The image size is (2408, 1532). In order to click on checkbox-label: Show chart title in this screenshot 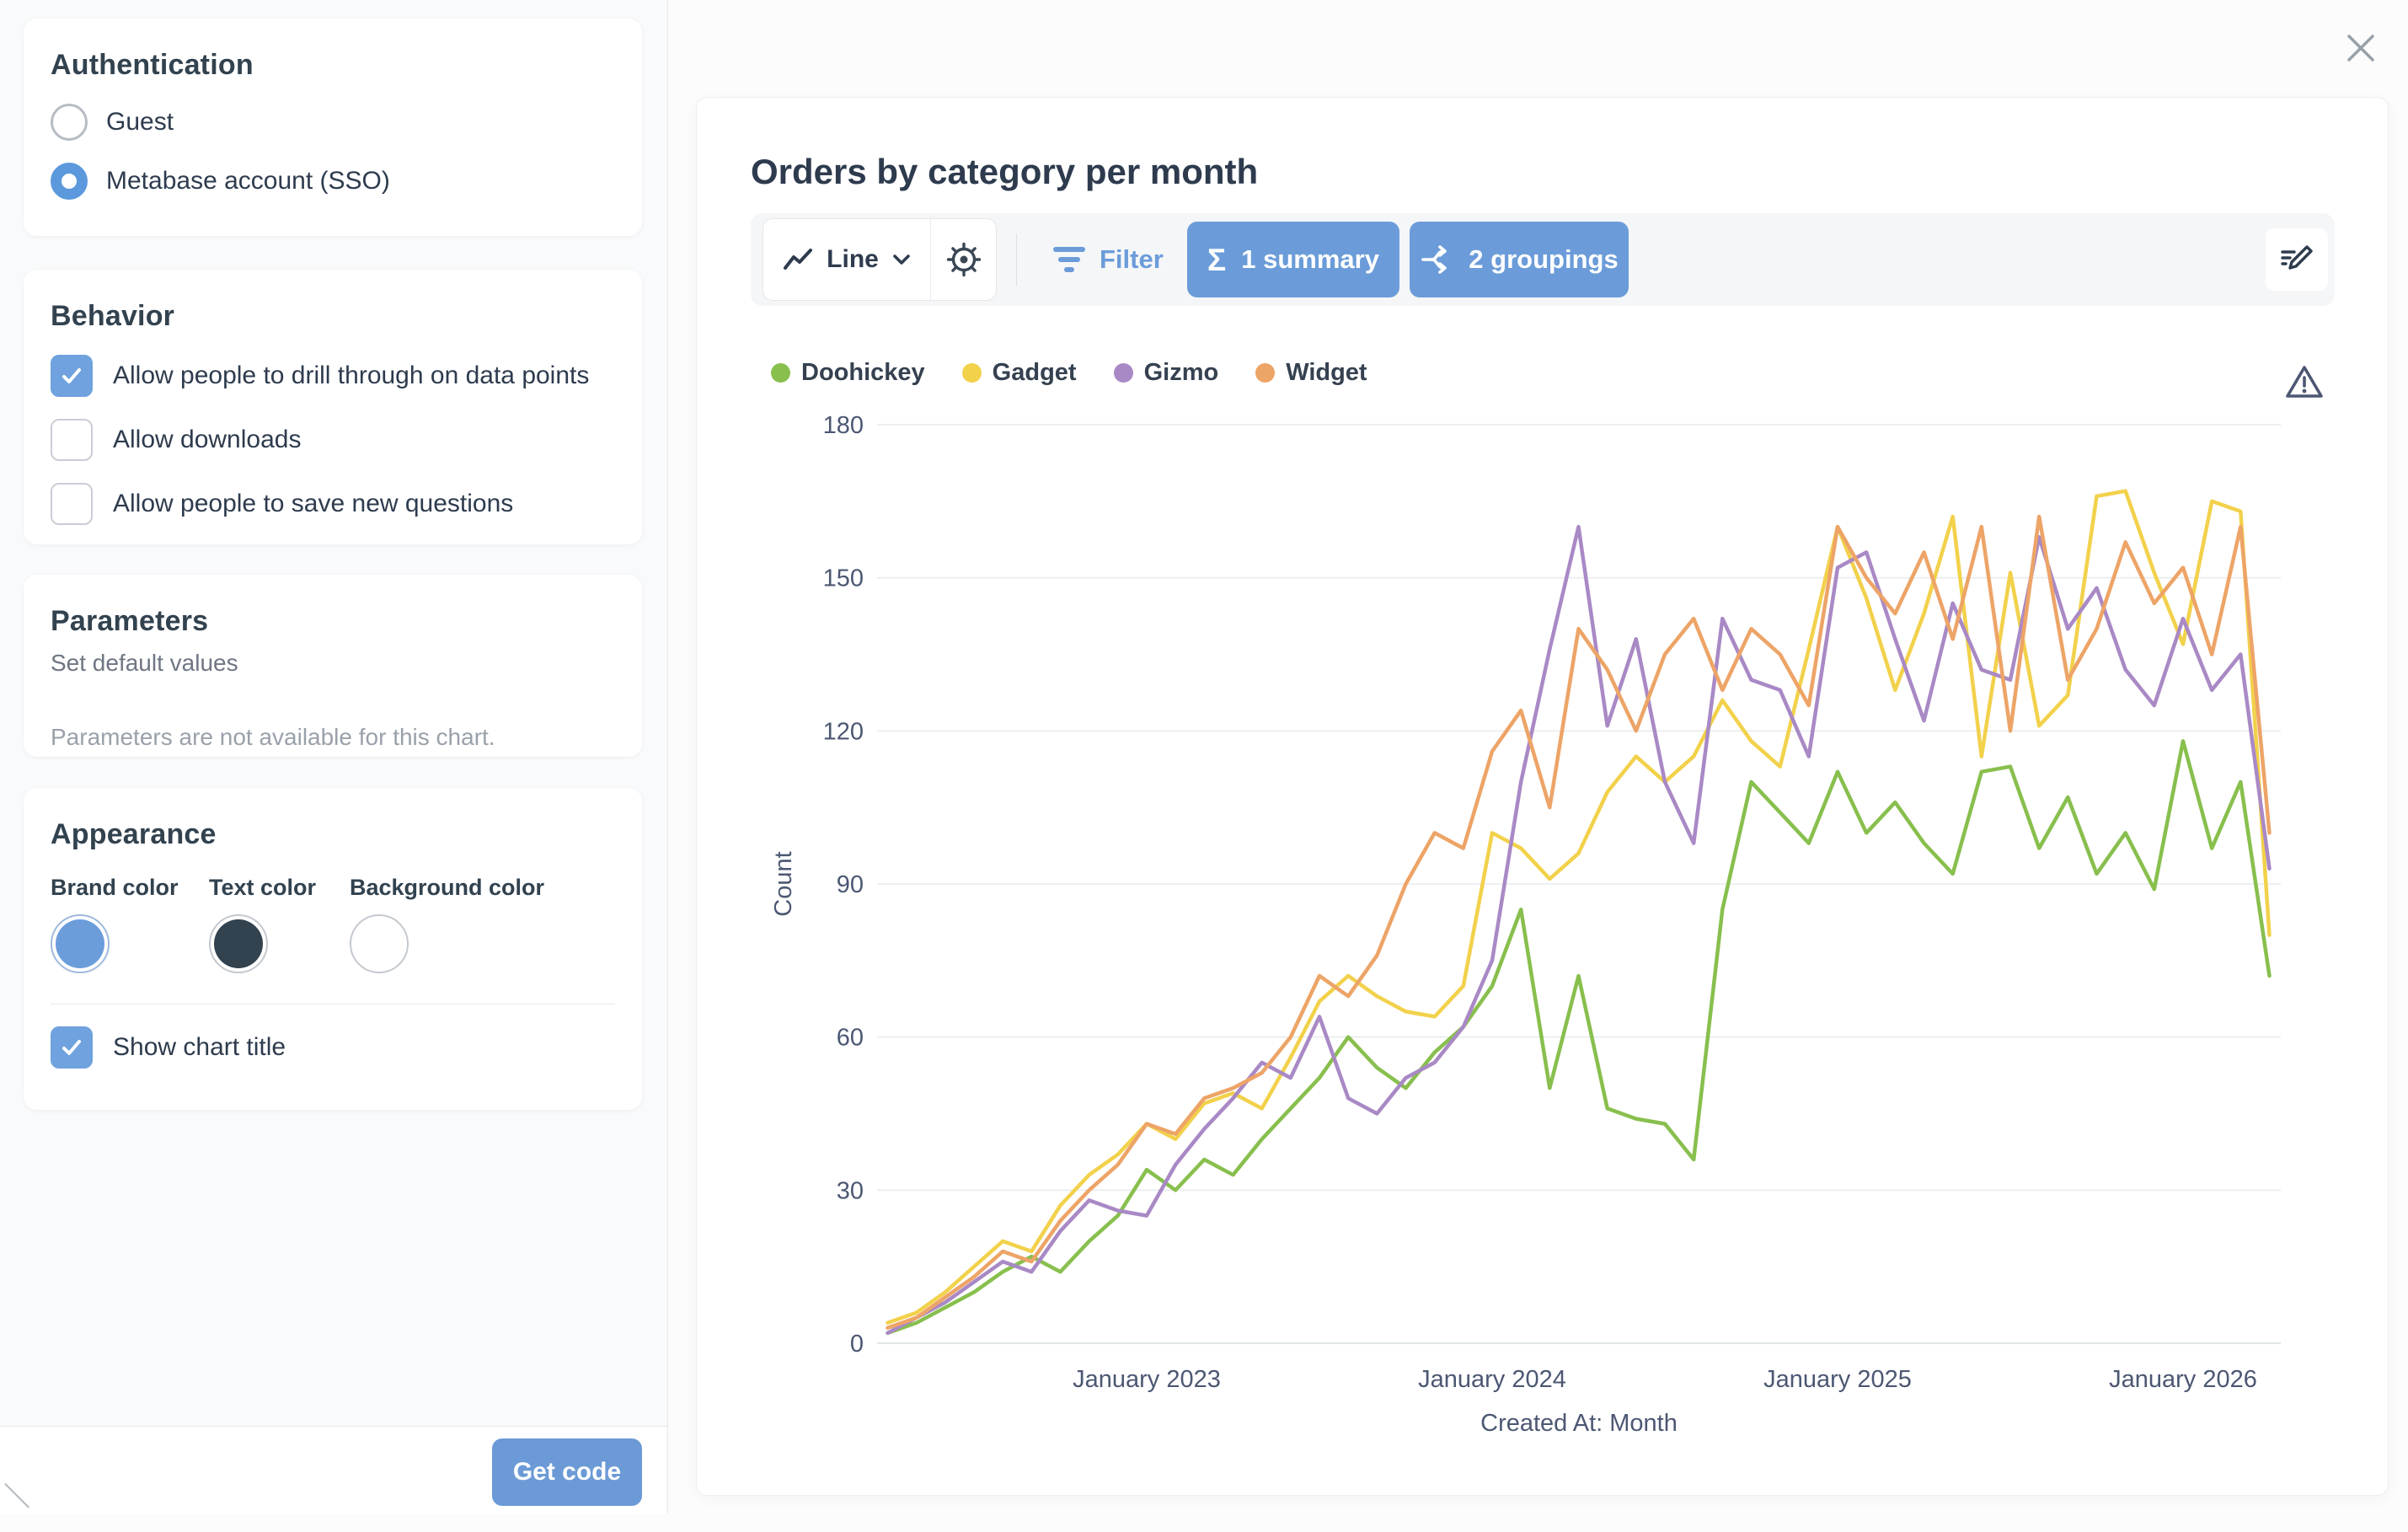, I will do `click(199, 1047)`.